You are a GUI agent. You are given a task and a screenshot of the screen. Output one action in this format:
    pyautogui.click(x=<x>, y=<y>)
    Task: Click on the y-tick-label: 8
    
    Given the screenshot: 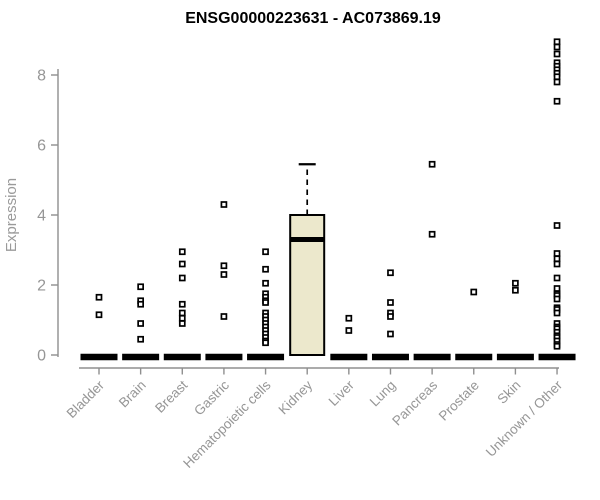 What is the action you would take?
    pyautogui.click(x=41, y=76)
    